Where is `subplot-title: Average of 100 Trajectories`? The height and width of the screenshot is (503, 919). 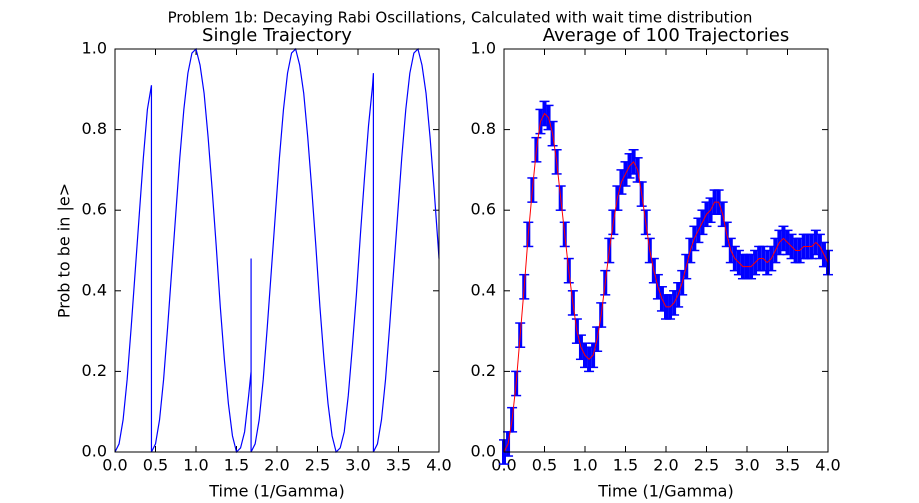 subplot-title: Average of 100 Trajectories is located at coordinates (666, 35).